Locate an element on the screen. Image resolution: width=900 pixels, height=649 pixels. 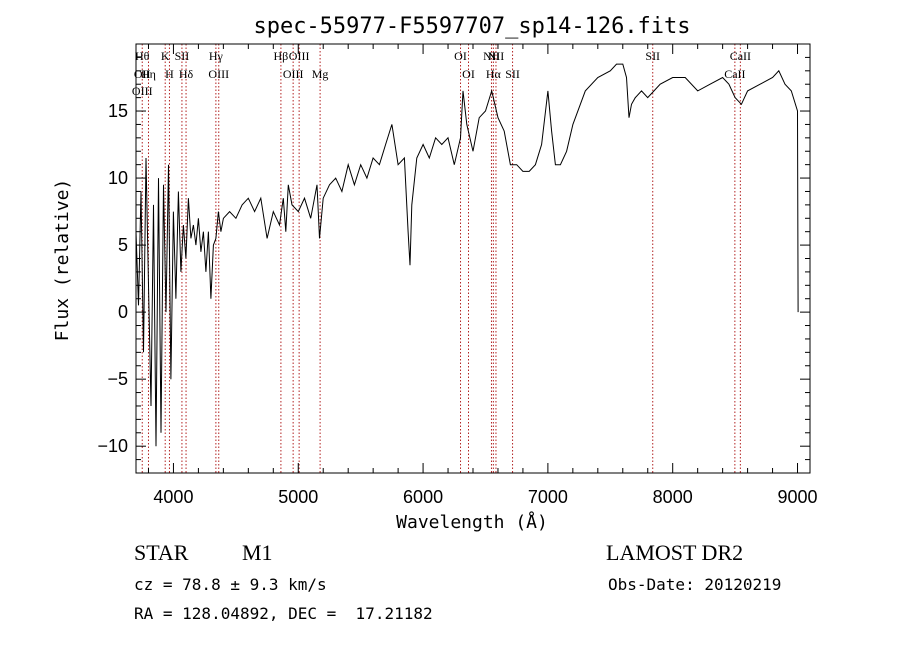
survey-name: LAMOST DR2 is located at coordinates (675, 552).